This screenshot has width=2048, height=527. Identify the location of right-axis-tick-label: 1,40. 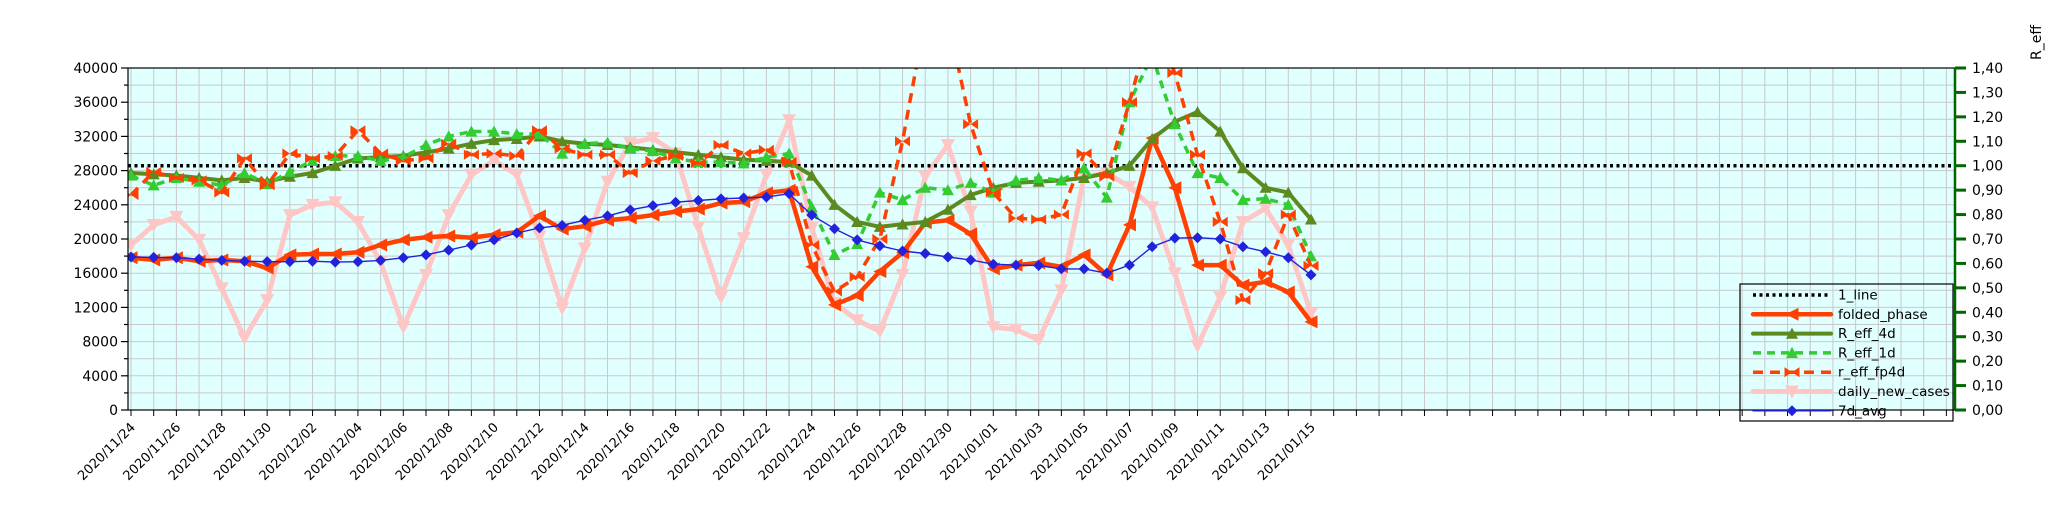
(1987, 69).